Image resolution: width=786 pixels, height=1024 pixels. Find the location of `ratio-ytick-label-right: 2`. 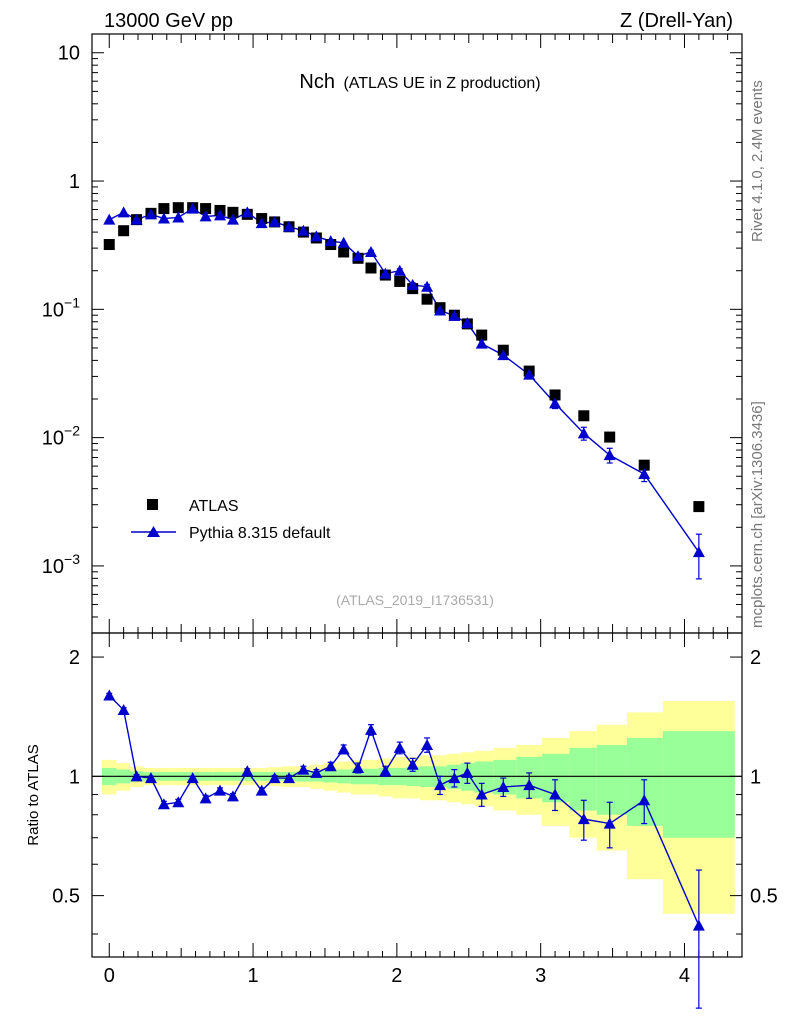

ratio-ytick-label-right: 2 is located at coordinates (755, 658).